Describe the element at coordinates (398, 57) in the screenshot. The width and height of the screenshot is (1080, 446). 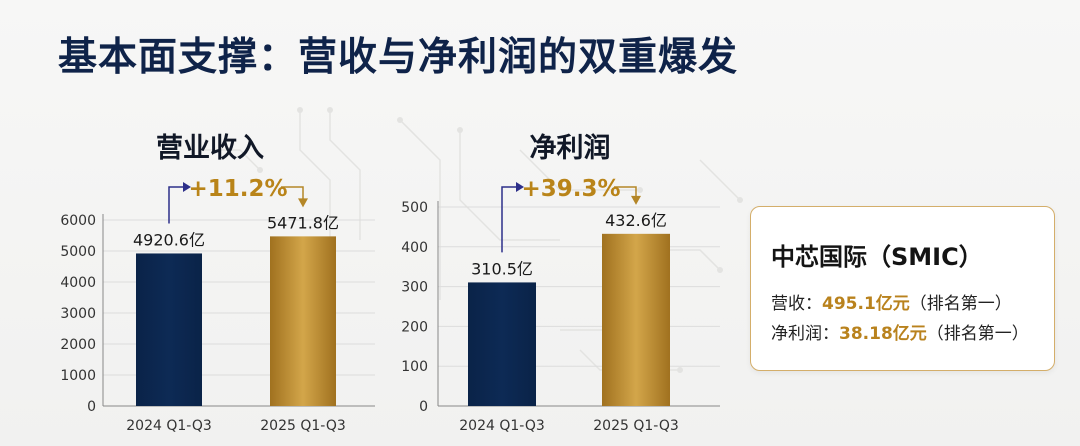
I see `page-title: 基本面支撑：营收与净利润的双重爆发` at that location.